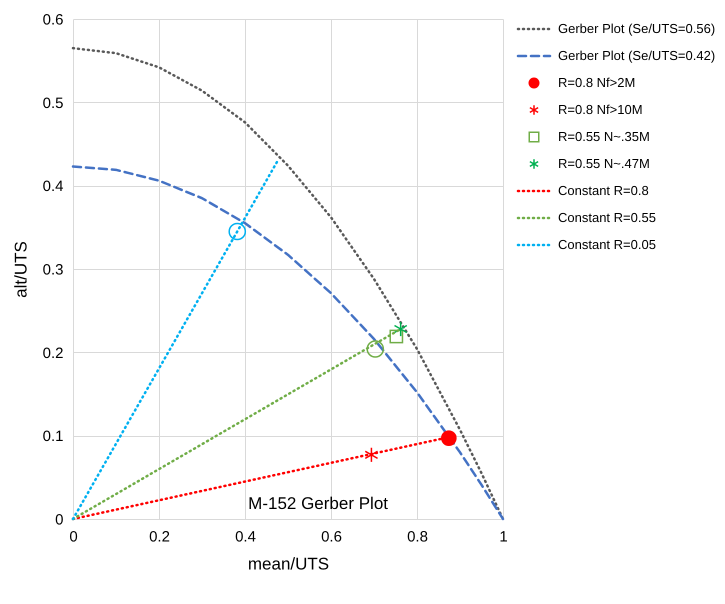 Image resolution: width=725 pixels, height=604 pixels. Describe the element at coordinates (53, 103) in the screenshot. I see `y-tick-label: 0.5` at that location.